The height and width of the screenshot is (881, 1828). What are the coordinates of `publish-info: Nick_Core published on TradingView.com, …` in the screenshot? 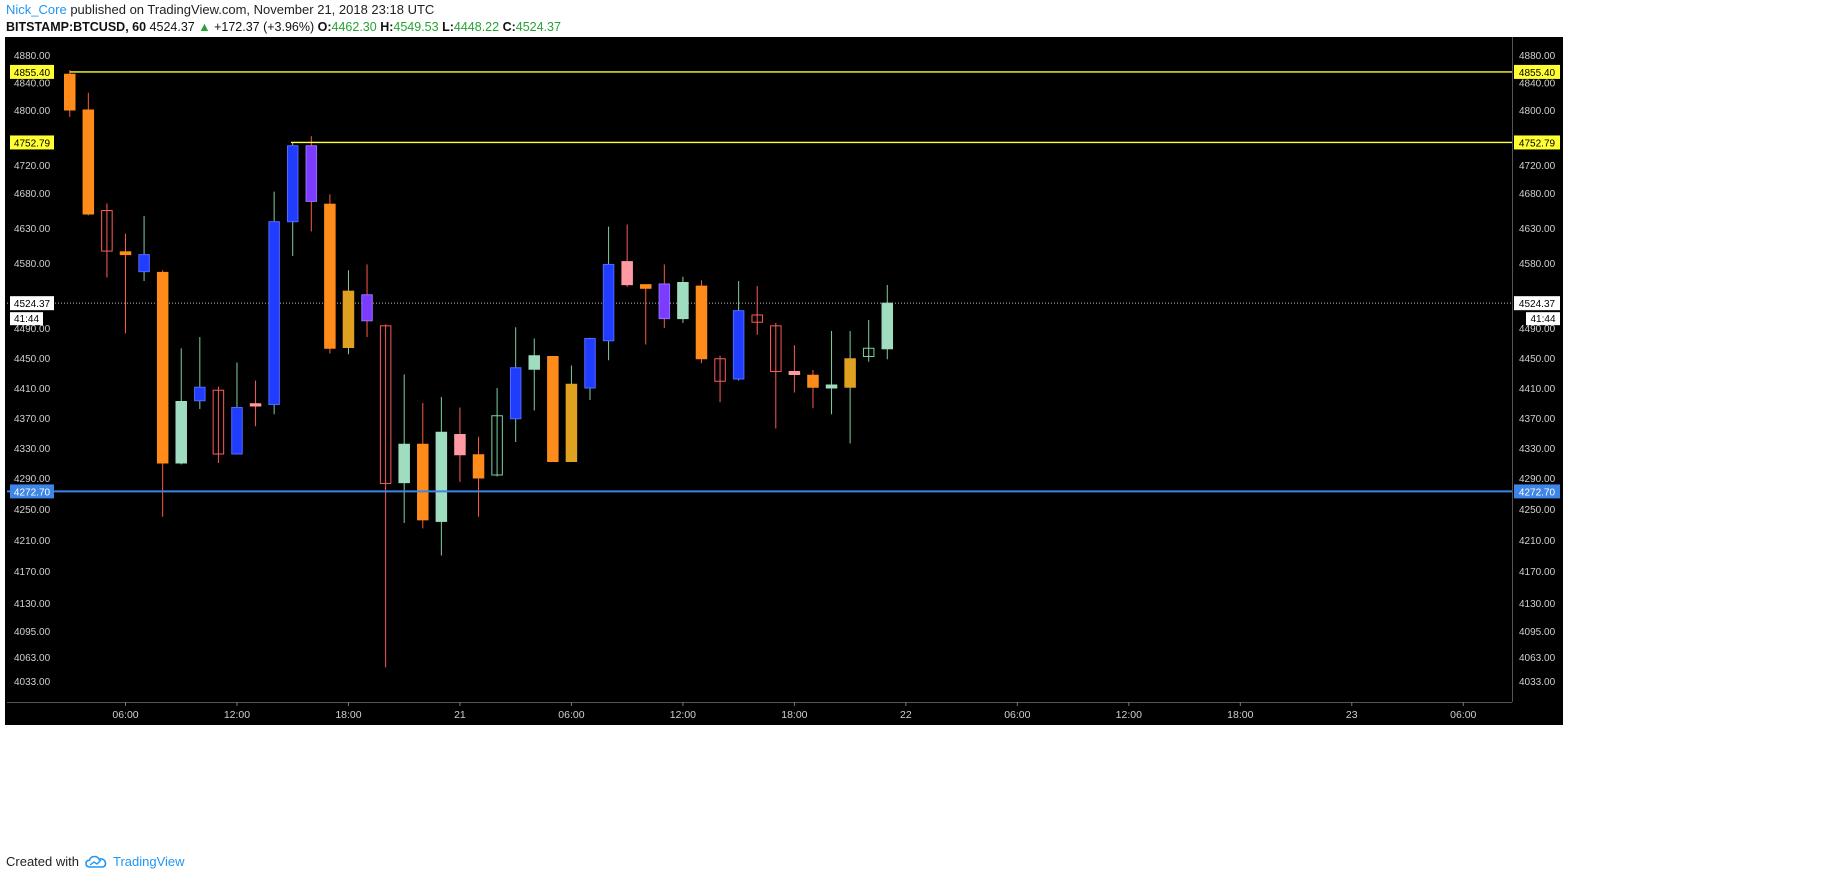 It's located at (220, 9).